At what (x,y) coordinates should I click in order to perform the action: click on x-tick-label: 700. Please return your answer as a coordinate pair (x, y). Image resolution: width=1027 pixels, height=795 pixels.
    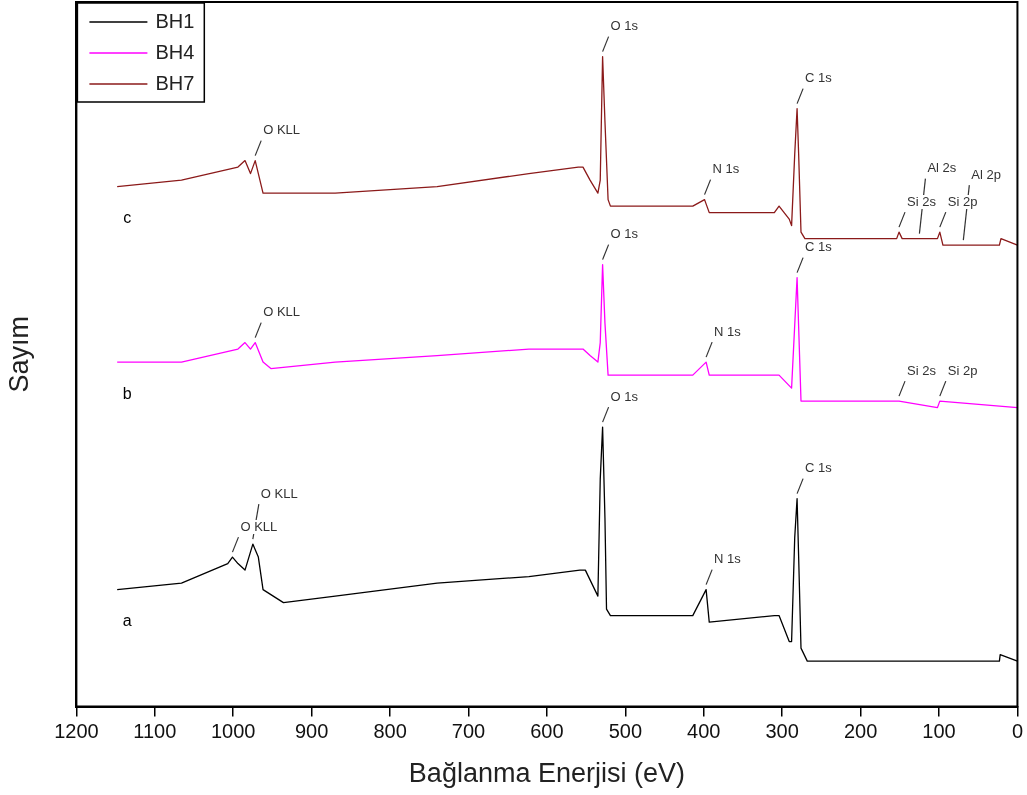
    Looking at the image, I should click on (468, 731).